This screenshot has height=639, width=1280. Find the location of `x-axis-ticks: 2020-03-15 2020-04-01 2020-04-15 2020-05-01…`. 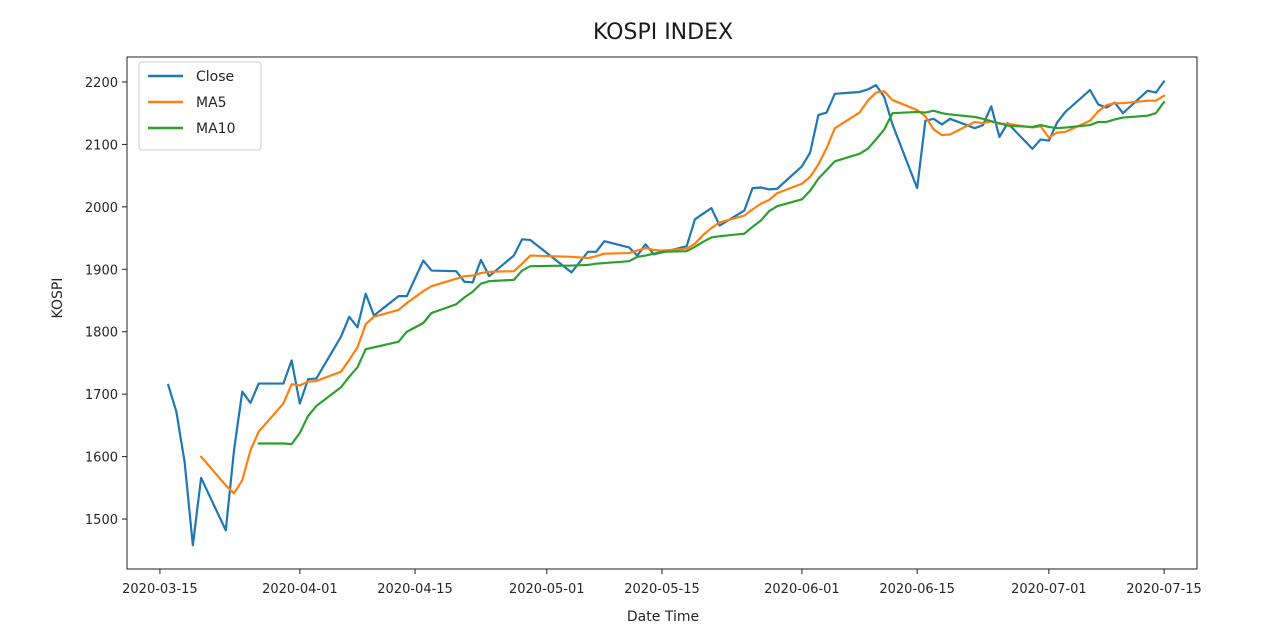

x-axis-ticks: 2020-03-15 2020-04-01 2020-04-15 2020-05-01… is located at coordinates (662, 583).